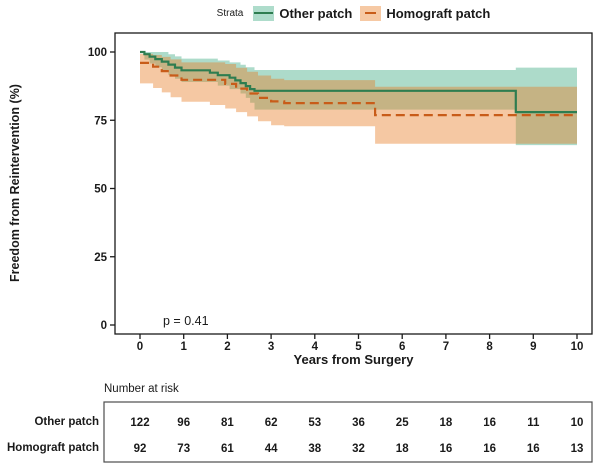 Image resolution: width=600 pixels, height=470 pixels. Describe the element at coordinates (489, 347) in the screenshot. I see `x-tick-label: 8` at that location.